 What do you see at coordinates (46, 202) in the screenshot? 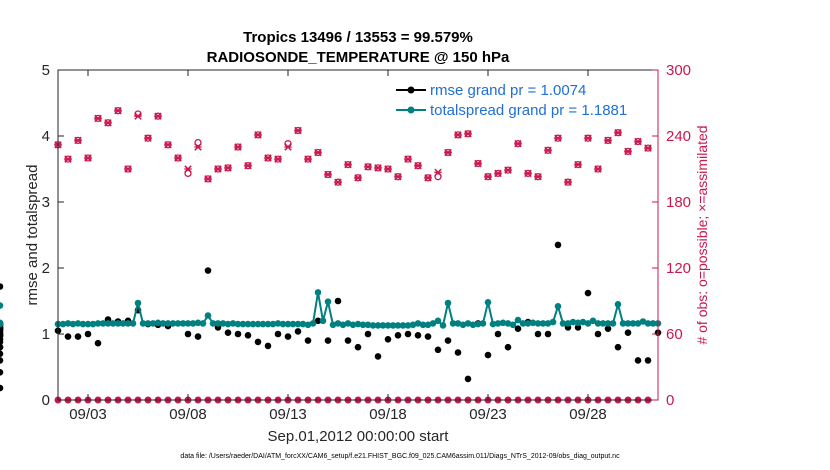
I see `y-tick-label: 3` at bounding box center [46, 202].